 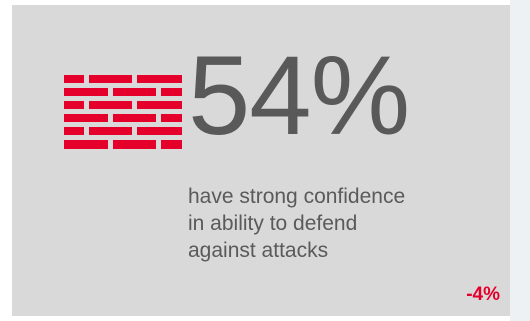 I want to click on page-edge, so click(x=520, y=160).